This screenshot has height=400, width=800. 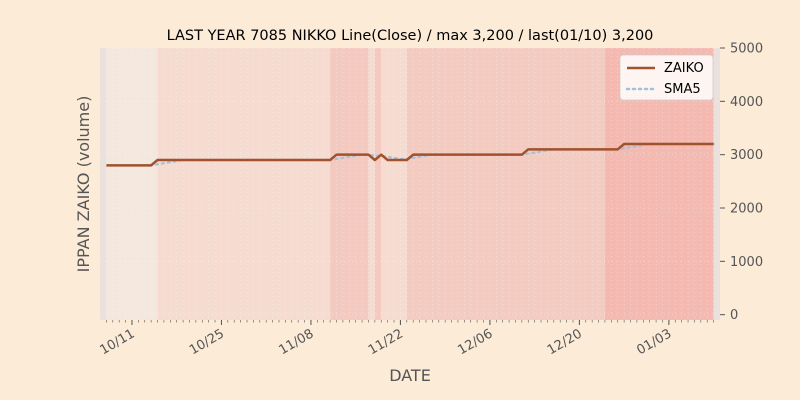 I want to click on y-tick-label: 3000, so click(x=746, y=155).